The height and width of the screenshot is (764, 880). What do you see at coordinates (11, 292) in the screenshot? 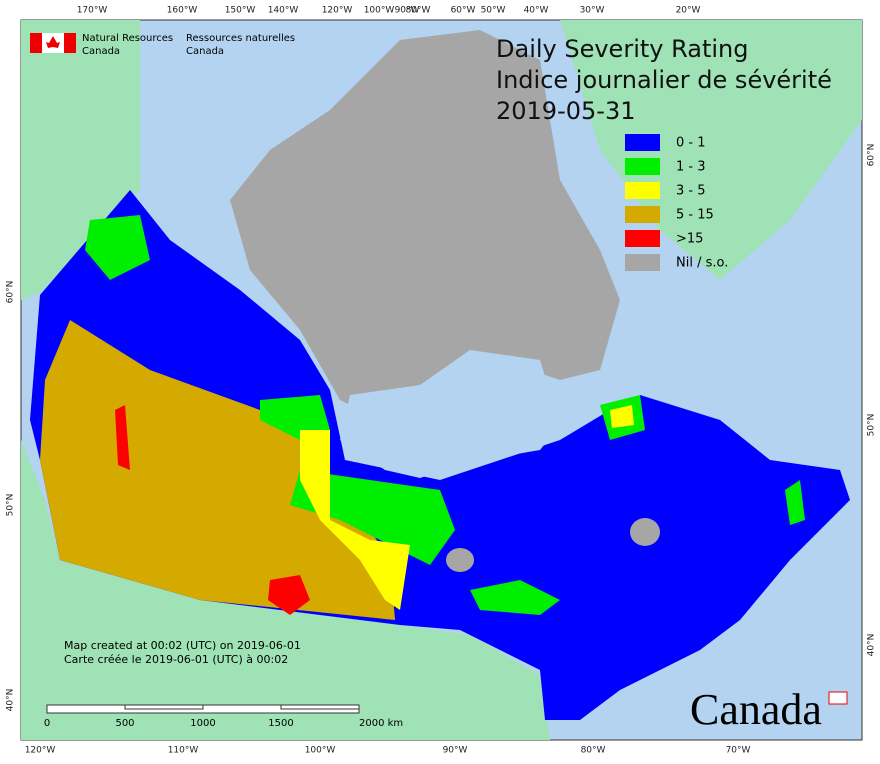
I see `left-tick: 60°N` at bounding box center [11, 292].